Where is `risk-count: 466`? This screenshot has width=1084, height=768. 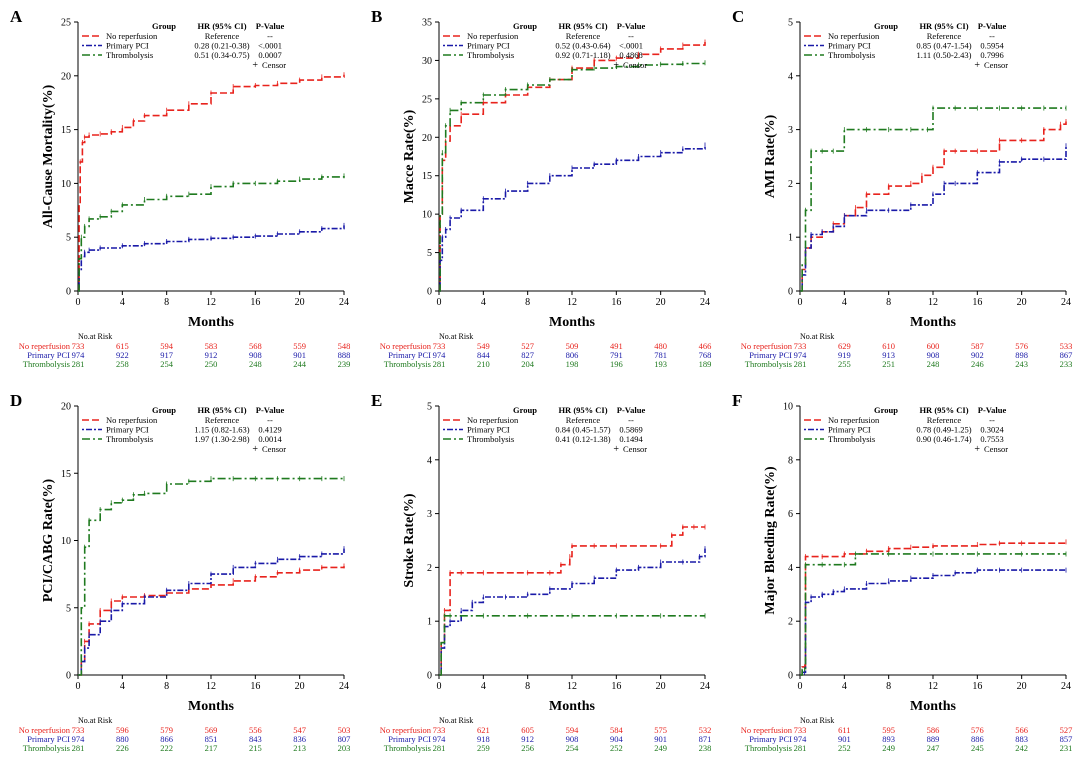
risk-count: 466 is located at coordinates (705, 346).